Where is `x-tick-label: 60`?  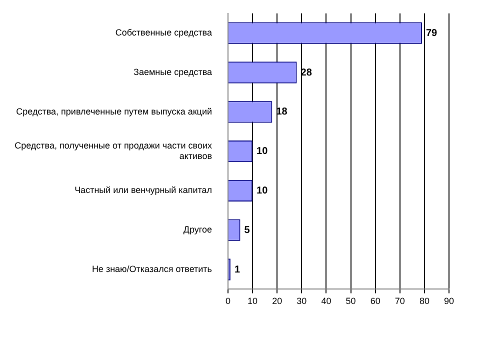
x-tick-label: 60 is located at coordinates (375, 301).